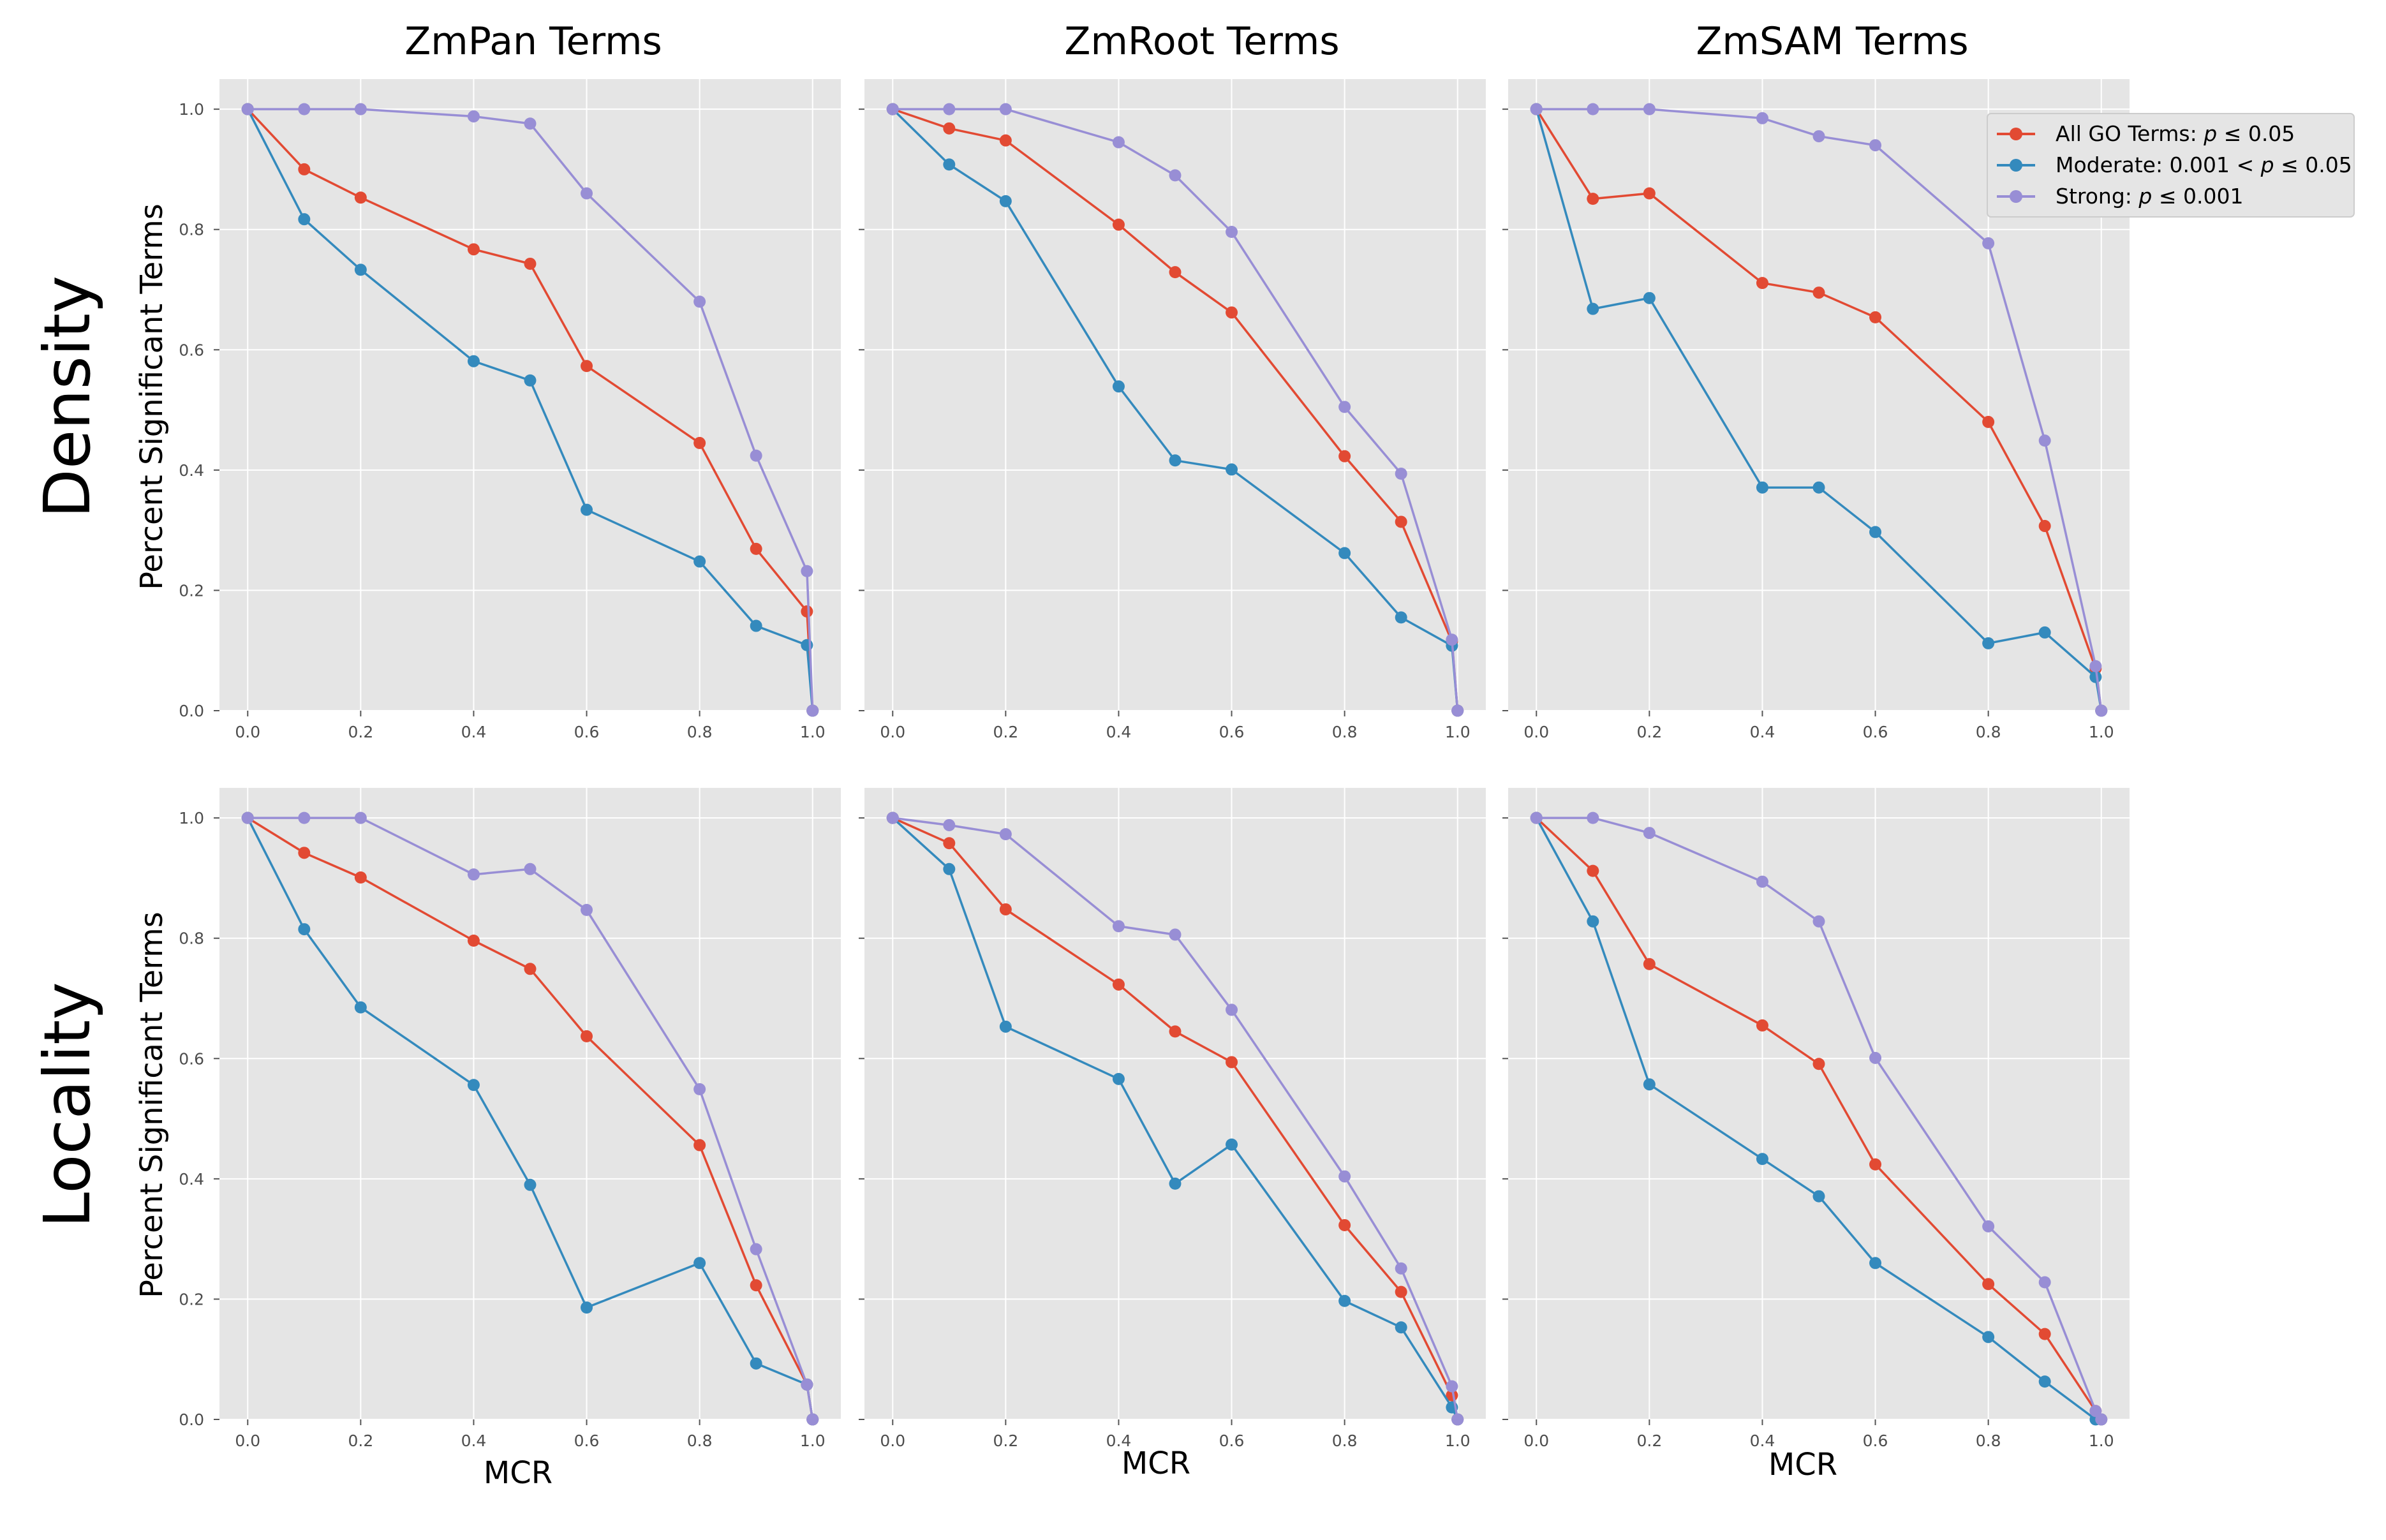  I want to click on x-axis-label-zmroot: MCR, so click(1156, 1463).